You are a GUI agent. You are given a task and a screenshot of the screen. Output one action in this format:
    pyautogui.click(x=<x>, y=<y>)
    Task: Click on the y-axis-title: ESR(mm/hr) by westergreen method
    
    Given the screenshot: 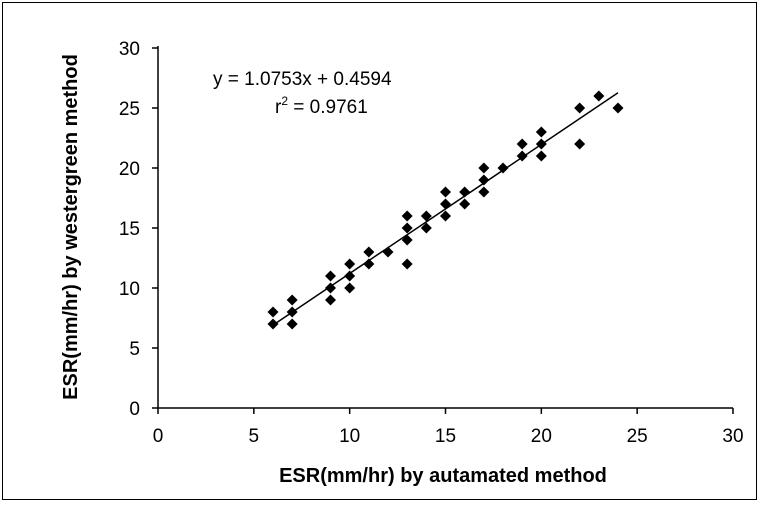 What is the action you would take?
    pyautogui.click(x=71, y=227)
    